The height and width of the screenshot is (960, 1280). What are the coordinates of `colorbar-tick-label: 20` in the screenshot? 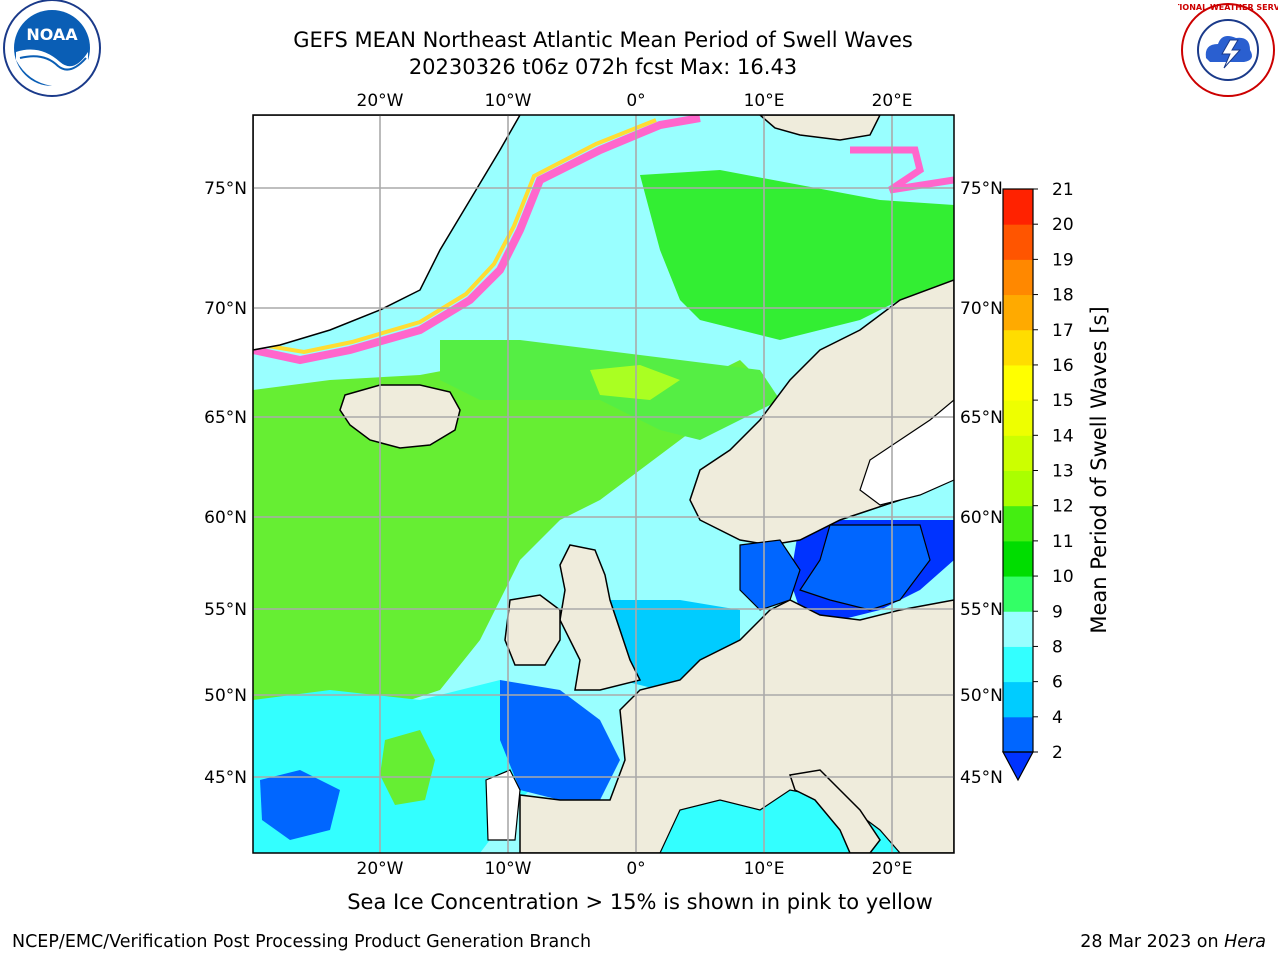 It's located at (1063, 225).